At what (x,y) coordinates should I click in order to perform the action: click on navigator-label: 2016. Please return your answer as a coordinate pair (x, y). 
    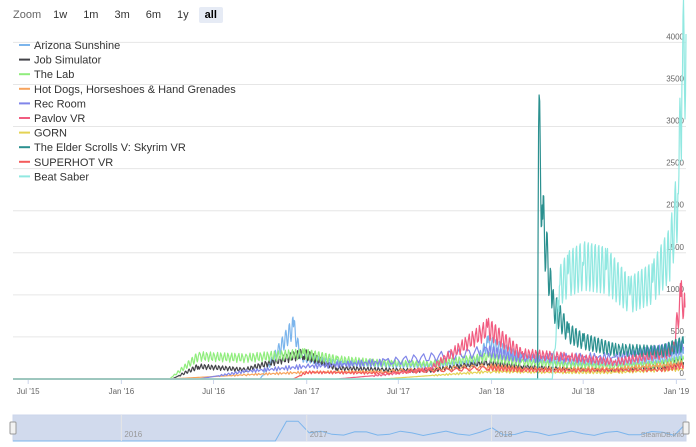
    Looking at the image, I should click on (133, 434).